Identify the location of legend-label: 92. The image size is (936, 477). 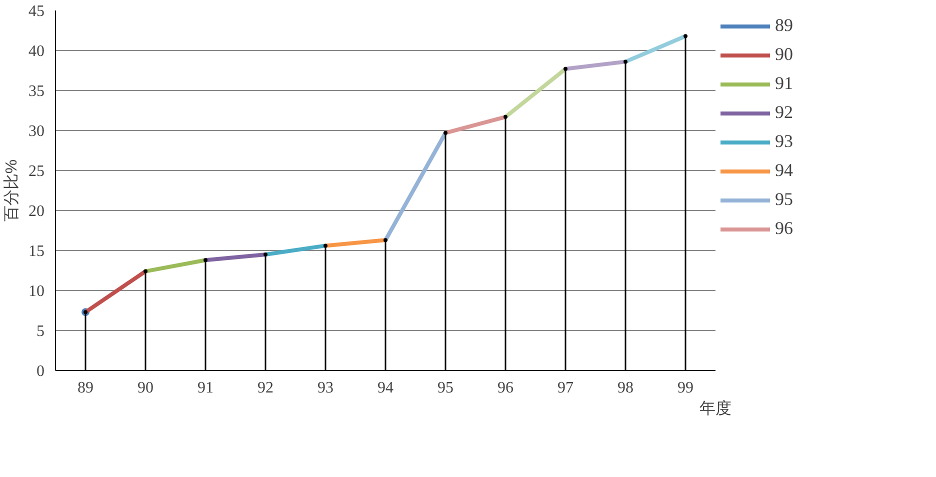
(784, 112).